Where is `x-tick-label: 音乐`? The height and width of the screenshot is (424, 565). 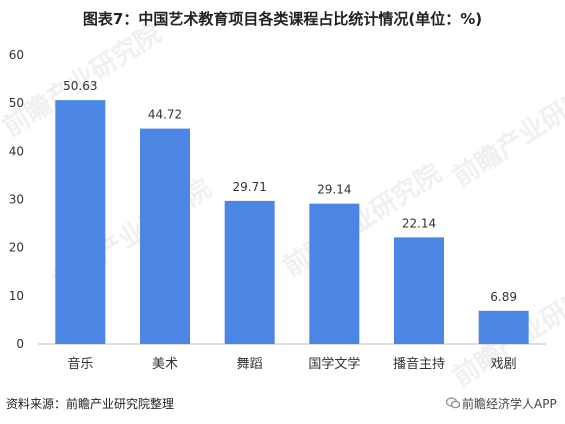 x-tick-label: 音乐 is located at coordinates (80, 364).